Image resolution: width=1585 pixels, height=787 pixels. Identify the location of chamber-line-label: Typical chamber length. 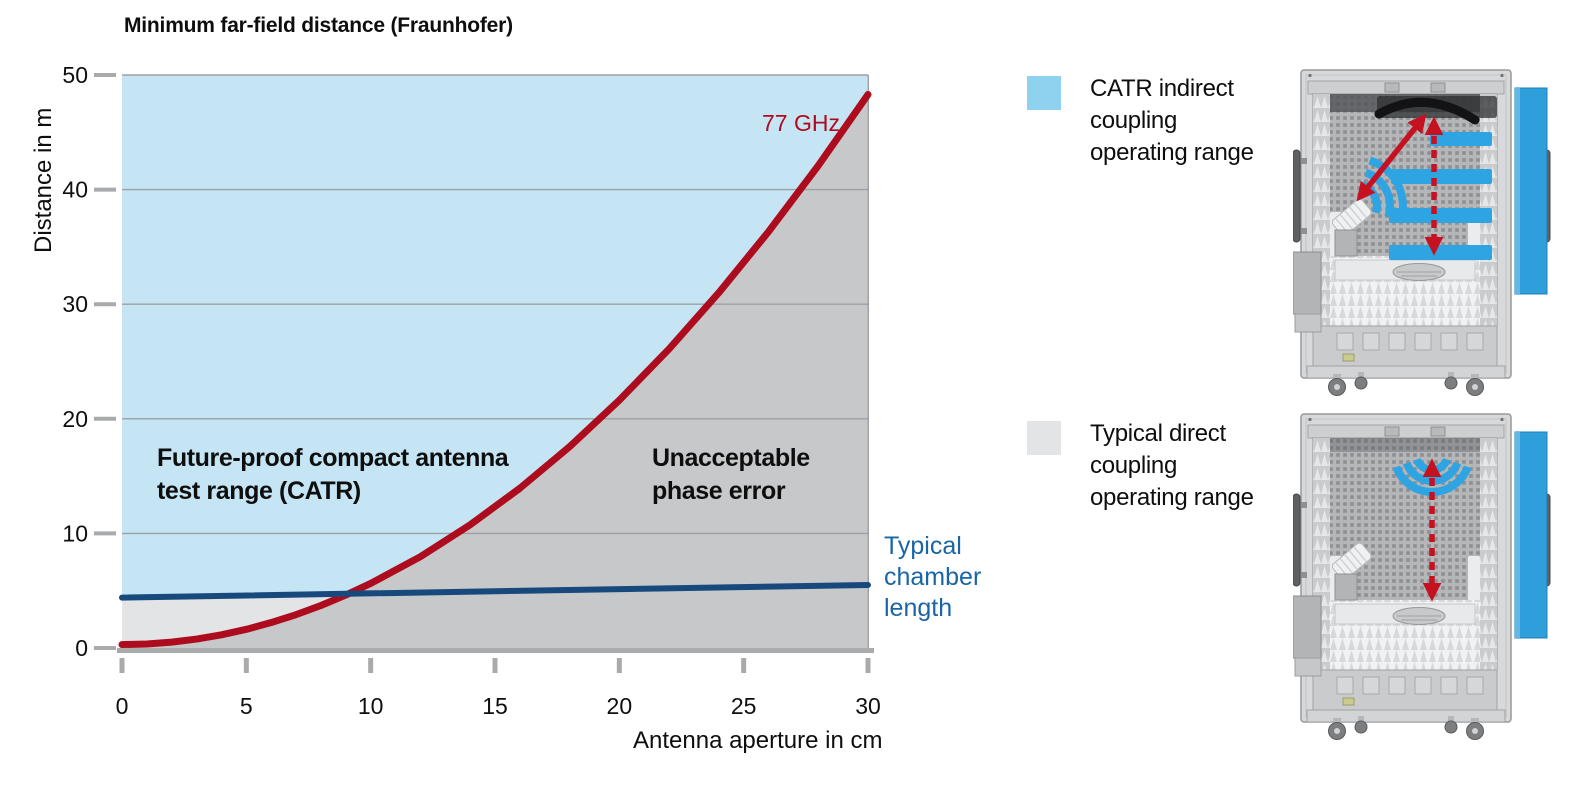
(933, 577).